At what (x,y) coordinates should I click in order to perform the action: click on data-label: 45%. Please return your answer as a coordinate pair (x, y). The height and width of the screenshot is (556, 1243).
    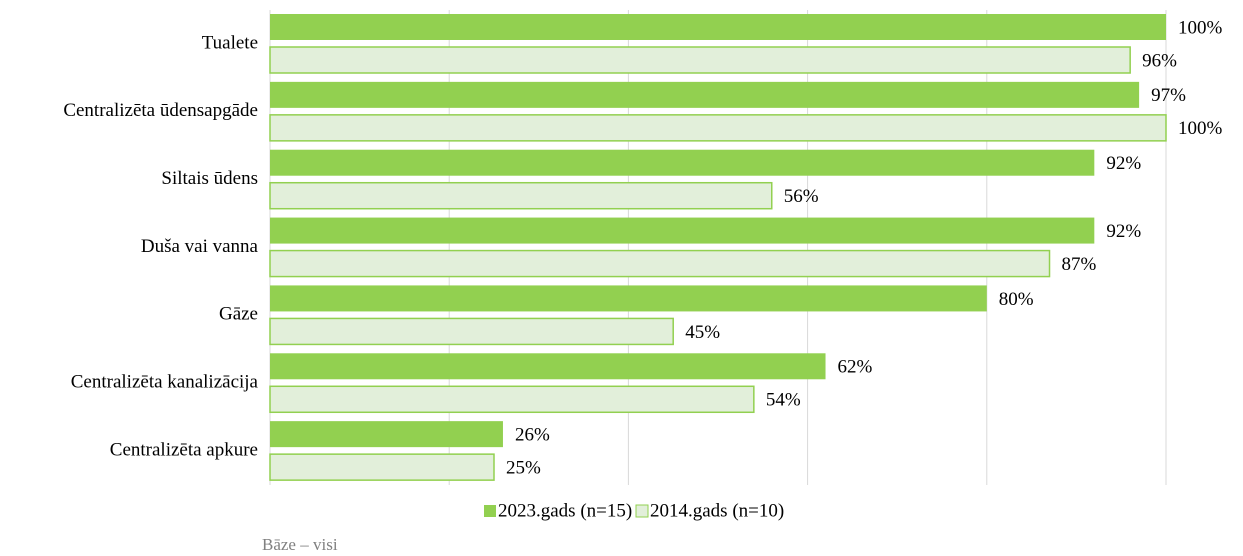
    Looking at the image, I should click on (702, 332).